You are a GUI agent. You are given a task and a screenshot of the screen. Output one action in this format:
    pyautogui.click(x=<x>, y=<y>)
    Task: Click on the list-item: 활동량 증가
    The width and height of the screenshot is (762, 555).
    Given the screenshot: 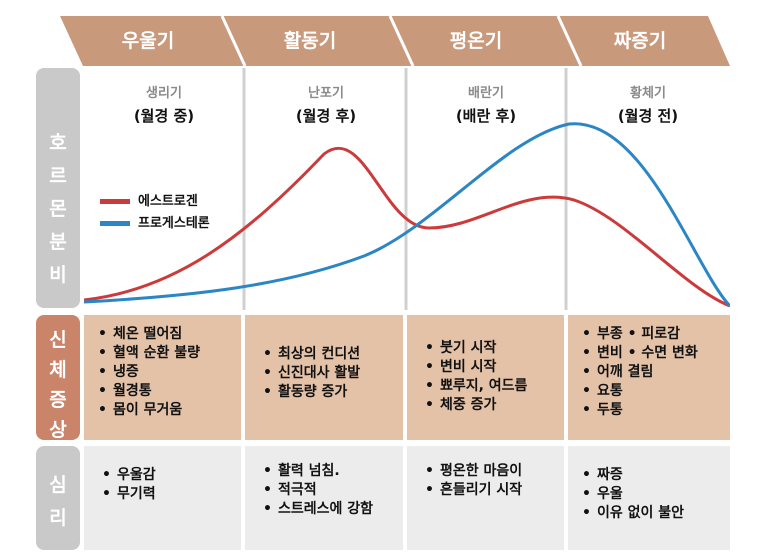 What is the action you would take?
    pyautogui.click(x=330, y=392)
    